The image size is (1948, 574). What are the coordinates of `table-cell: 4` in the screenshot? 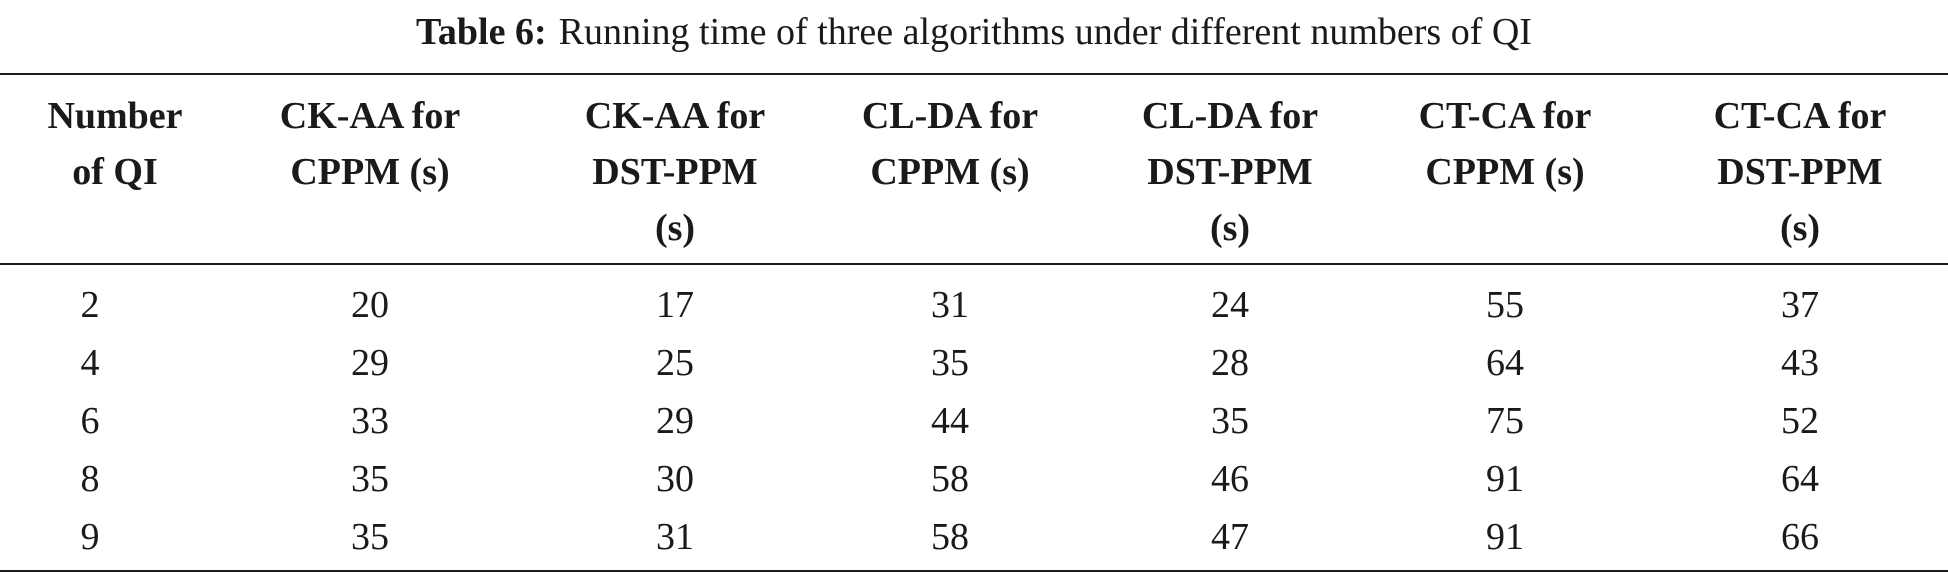 It's located at (90, 363).